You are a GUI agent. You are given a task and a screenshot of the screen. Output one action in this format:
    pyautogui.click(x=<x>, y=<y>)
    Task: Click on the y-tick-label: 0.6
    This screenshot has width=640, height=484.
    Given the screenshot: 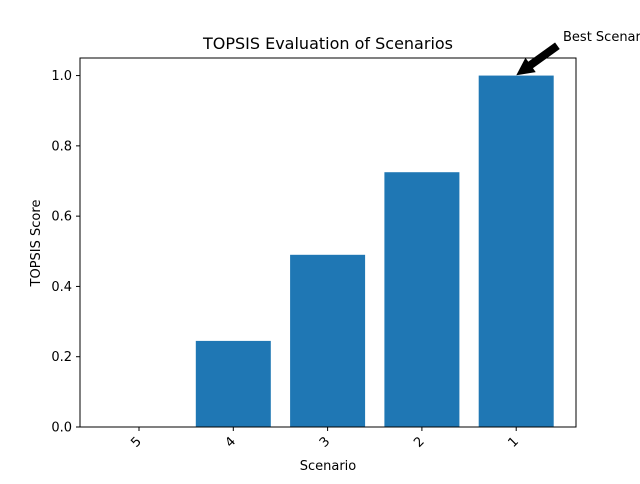 What is the action you would take?
    pyautogui.click(x=61, y=217)
    